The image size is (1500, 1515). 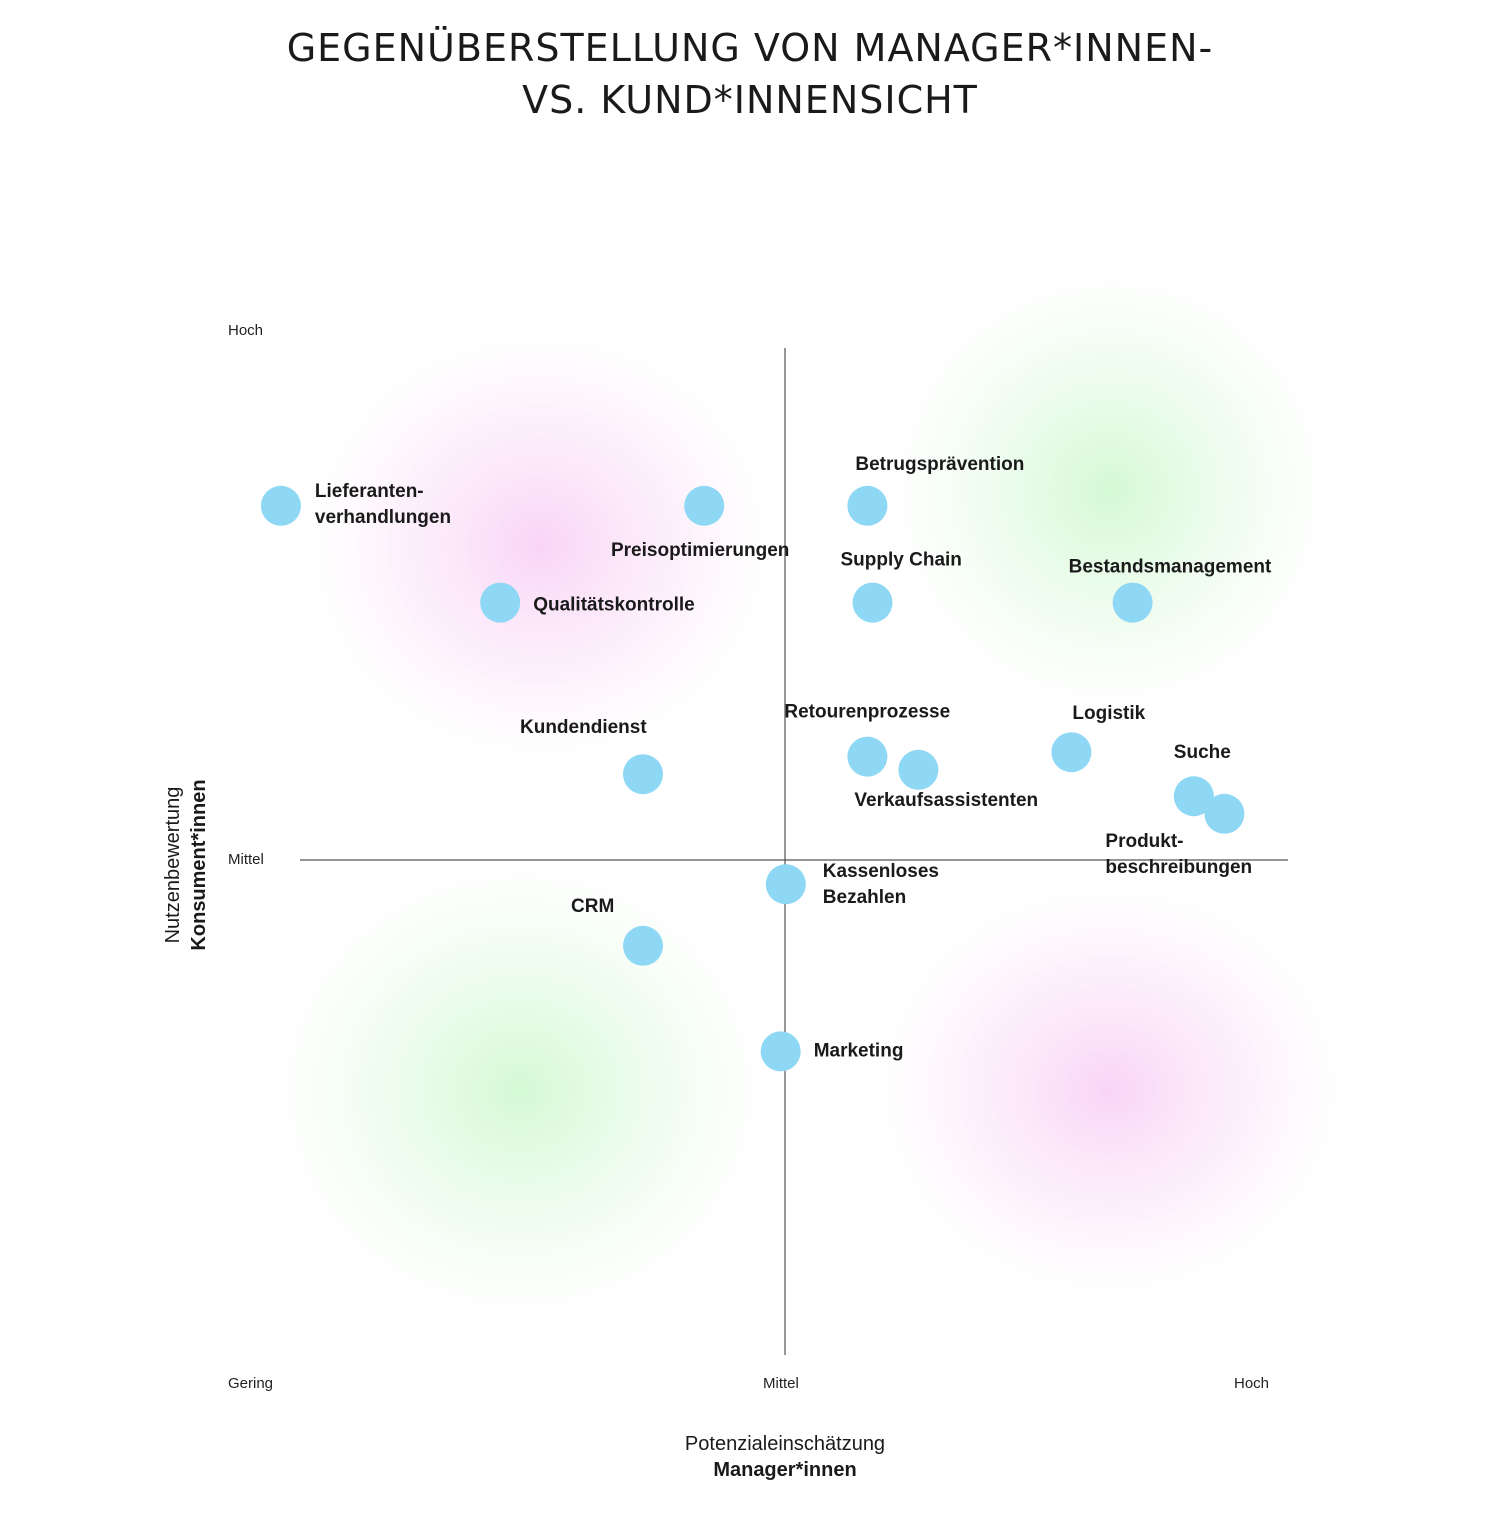 I want to click on x-axis-title: Potenzialeinschätzung Manager*innen, so click(x=785, y=1457).